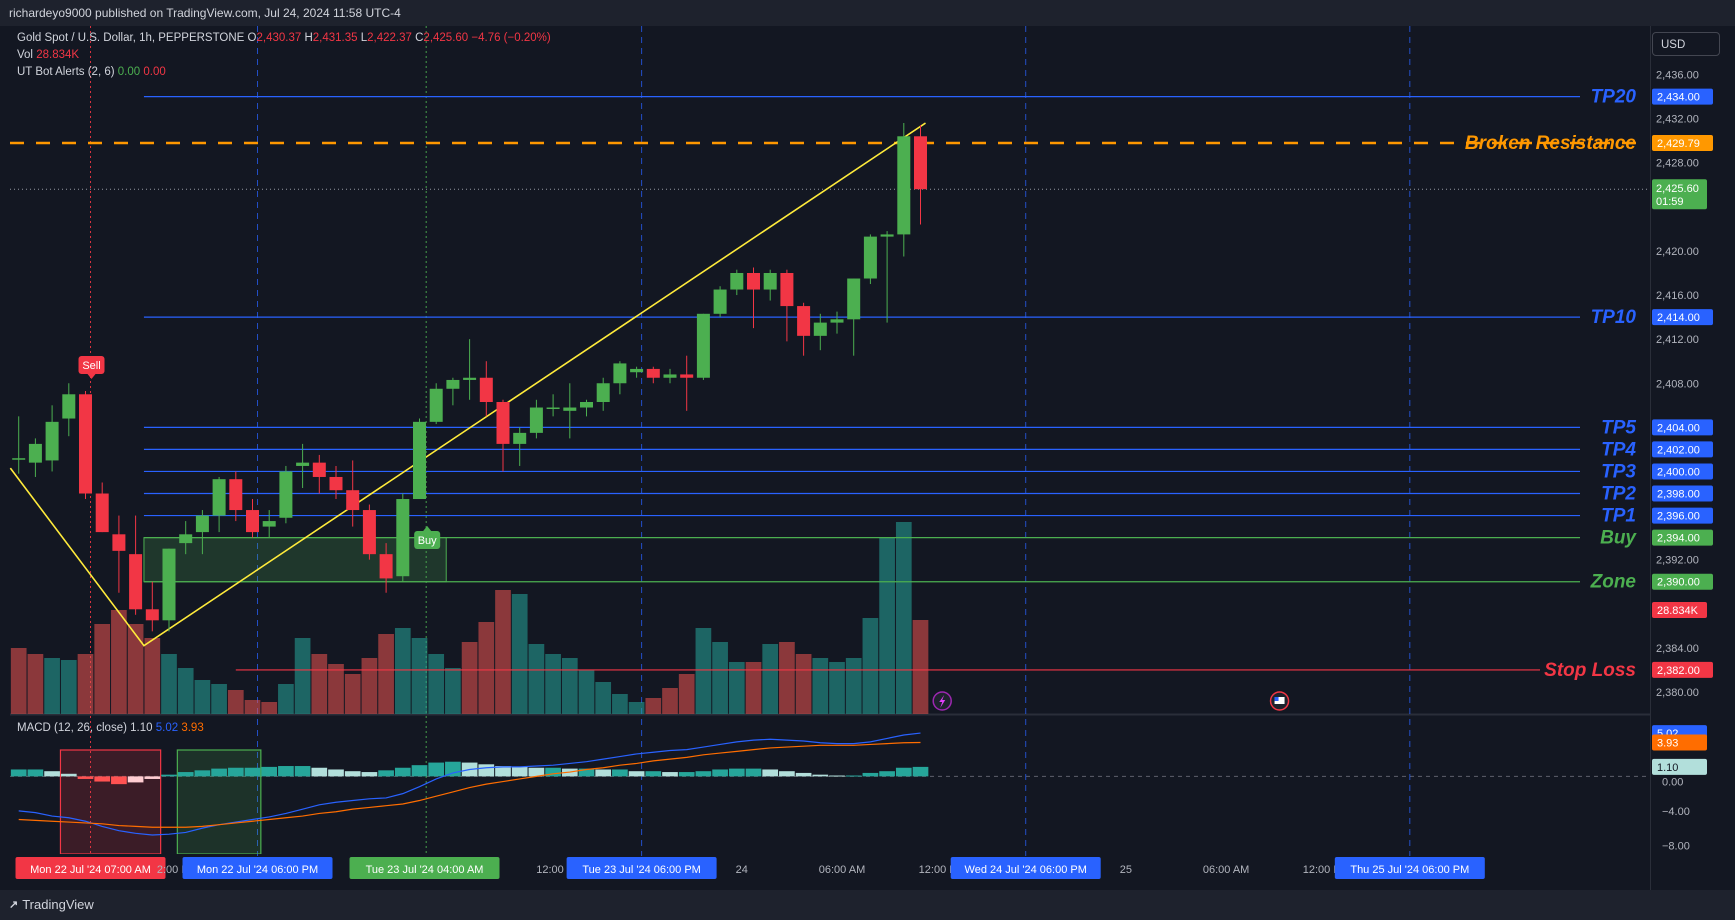  What do you see at coordinates (364, 38) in the screenshot?
I see `low-label: L` at bounding box center [364, 38].